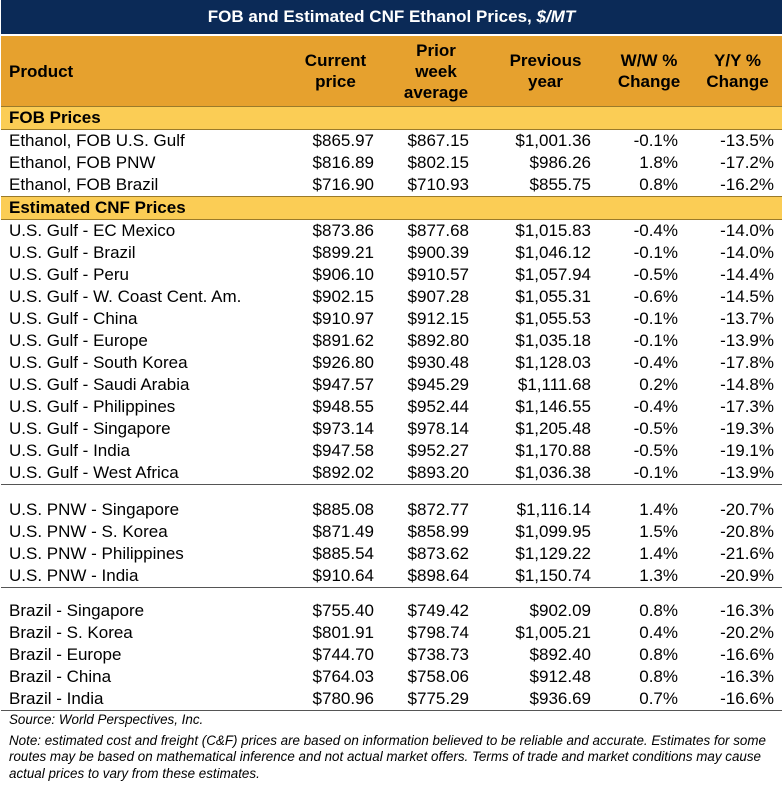 The image size is (784, 793). Describe the element at coordinates (553, 230) in the screenshot. I see `previous-year-cell: $1,015.83` at that location.